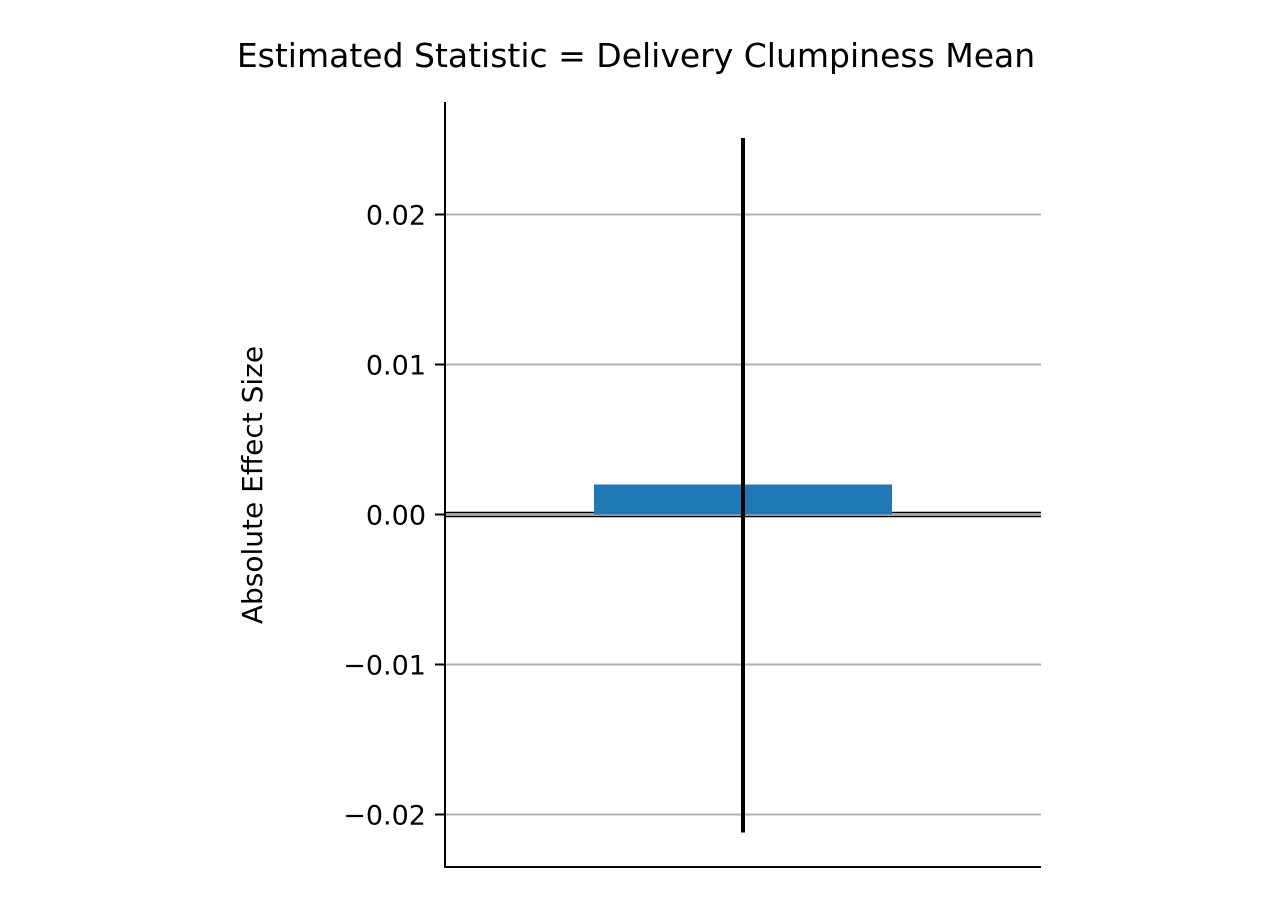 This screenshot has height=897, width=1271. What do you see at coordinates (252, 485) in the screenshot?
I see `y-axis-label: Absolute Effect Size` at bounding box center [252, 485].